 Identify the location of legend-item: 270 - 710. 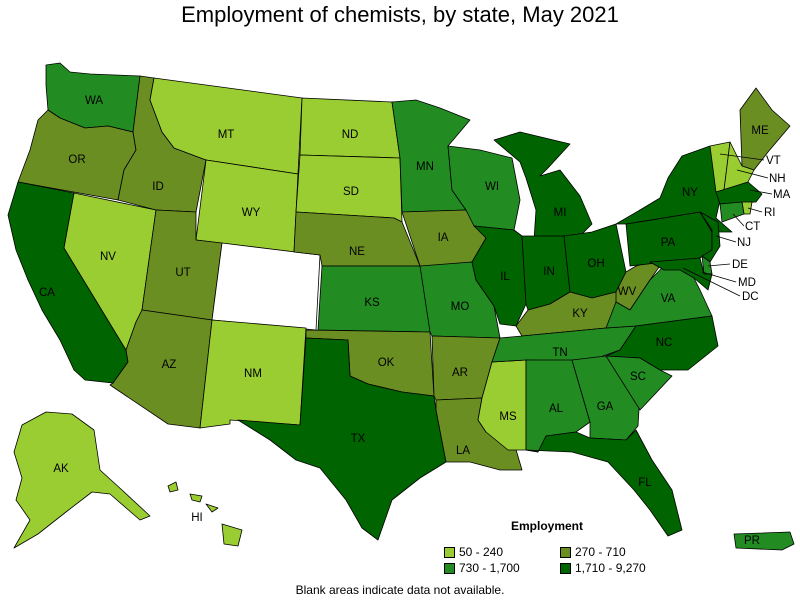
(593, 552).